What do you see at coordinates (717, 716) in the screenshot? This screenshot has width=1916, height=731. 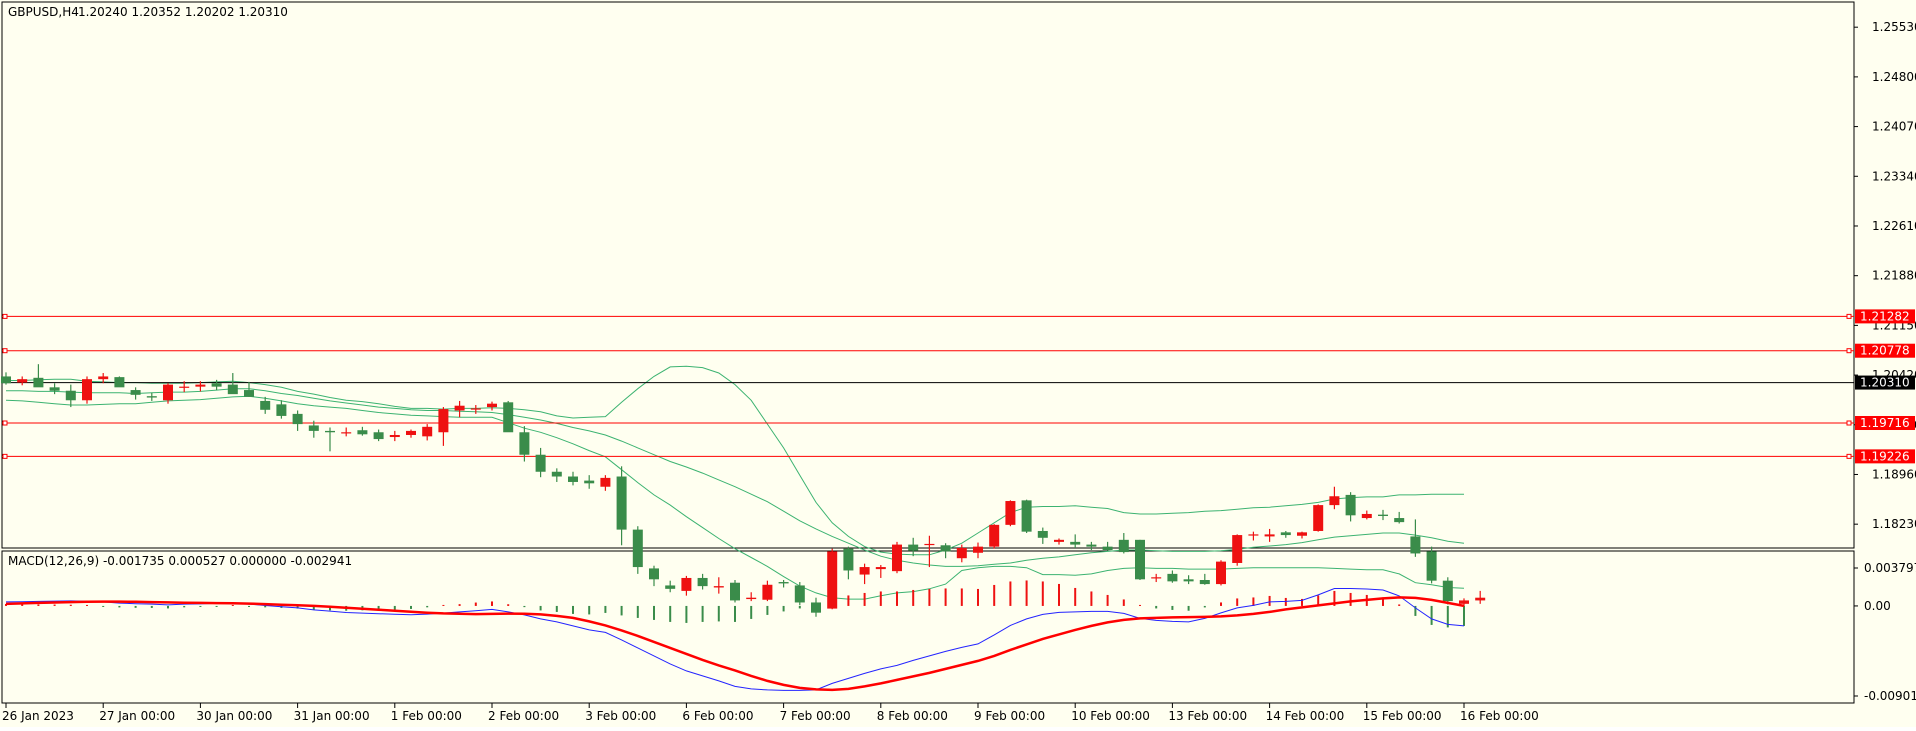 I see `time-tick-label: 6 Feb 00:00` at bounding box center [717, 716].